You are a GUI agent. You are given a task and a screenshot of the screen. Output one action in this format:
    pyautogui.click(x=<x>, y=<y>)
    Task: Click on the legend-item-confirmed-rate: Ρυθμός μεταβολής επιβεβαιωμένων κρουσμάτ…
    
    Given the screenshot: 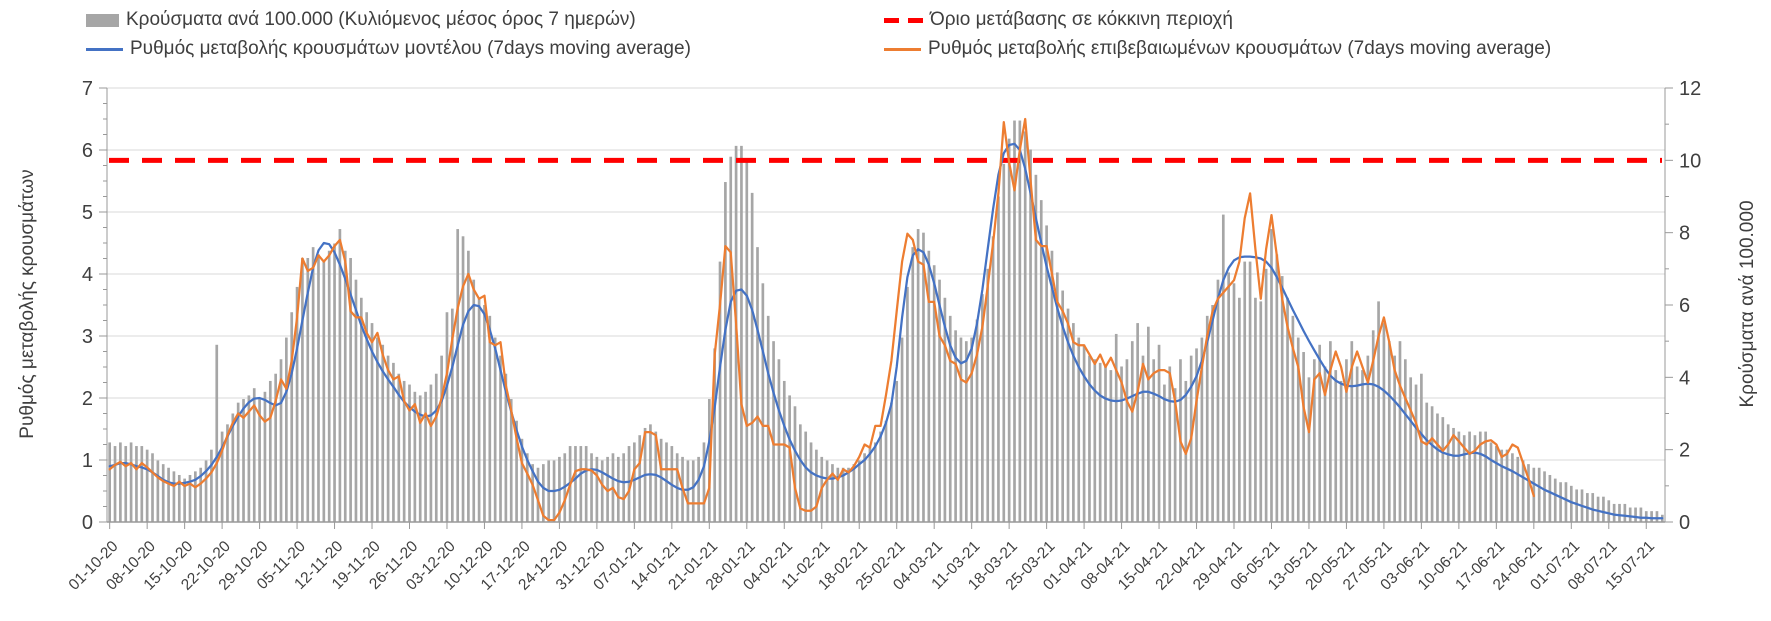 What is the action you would take?
    pyautogui.click(x=1217, y=49)
    